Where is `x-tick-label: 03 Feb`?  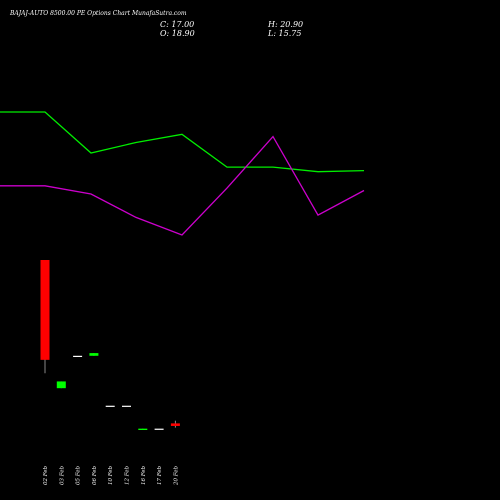 x-tick-label: 03 Feb is located at coordinates (62, 475).